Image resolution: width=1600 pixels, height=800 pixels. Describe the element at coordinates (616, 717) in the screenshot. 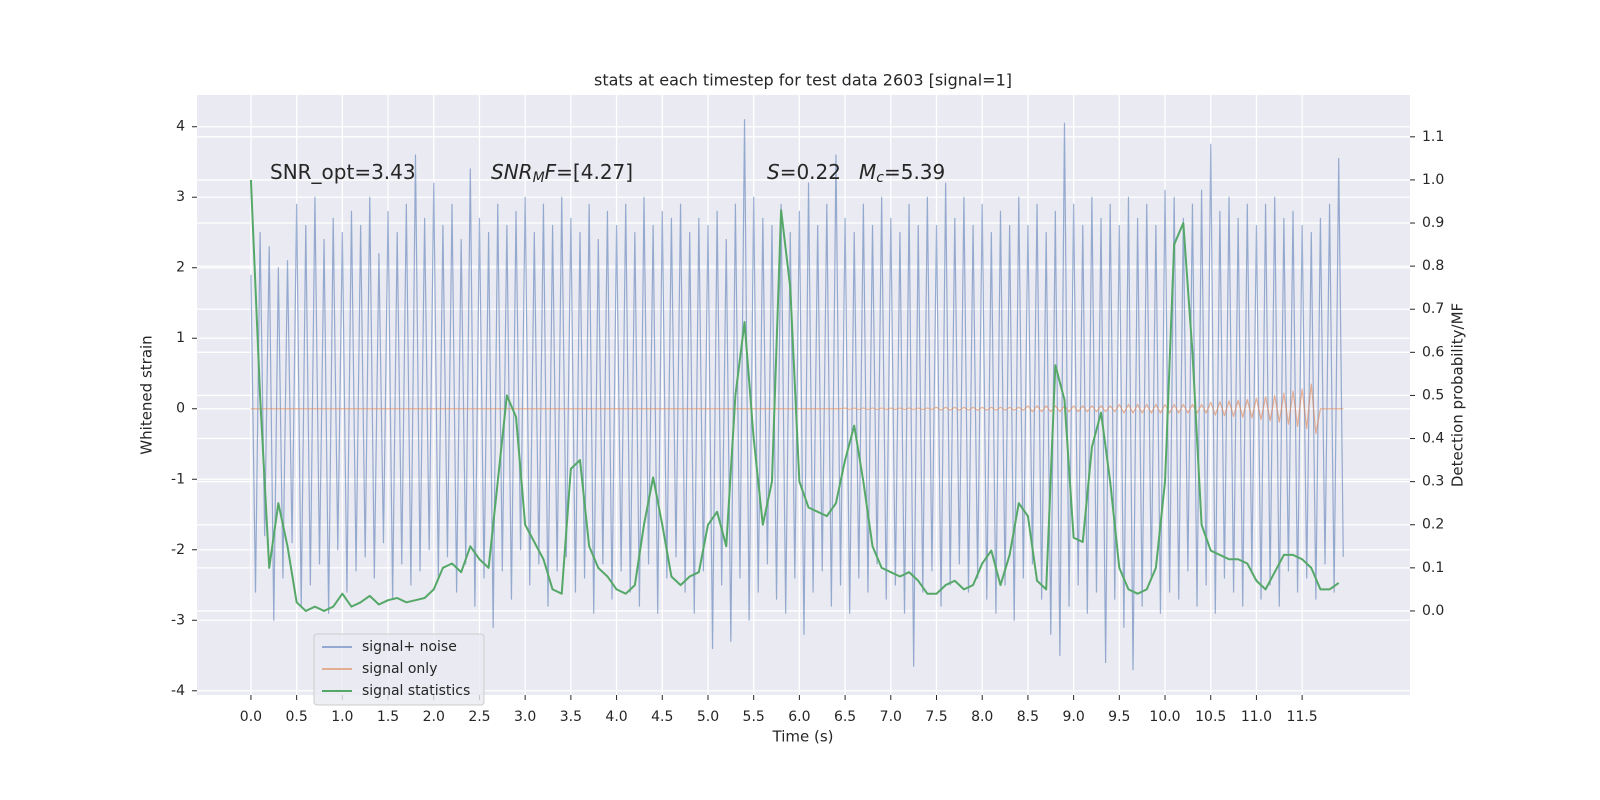

I see `x-tick-label: 4.0` at that location.